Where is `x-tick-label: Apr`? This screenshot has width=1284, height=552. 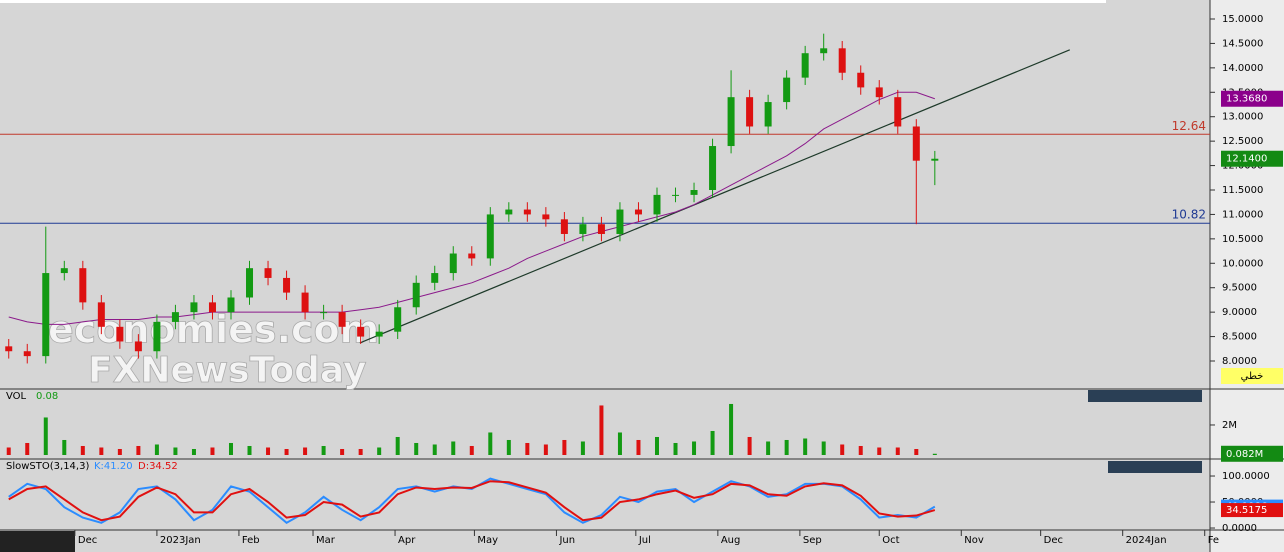
x-tick-label: Apr is located at coordinates (407, 540).